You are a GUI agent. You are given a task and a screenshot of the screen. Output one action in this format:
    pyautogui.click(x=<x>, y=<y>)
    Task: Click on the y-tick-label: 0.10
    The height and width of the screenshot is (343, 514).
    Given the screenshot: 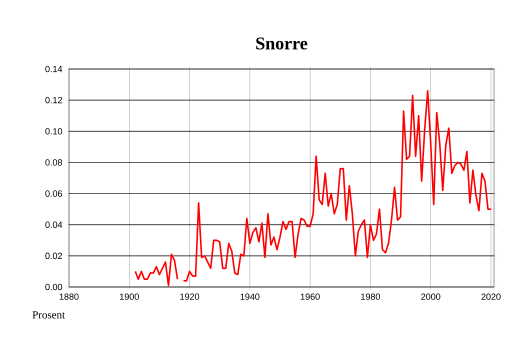 What is the action you would take?
    pyautogui.click(x=53, y=131)
    